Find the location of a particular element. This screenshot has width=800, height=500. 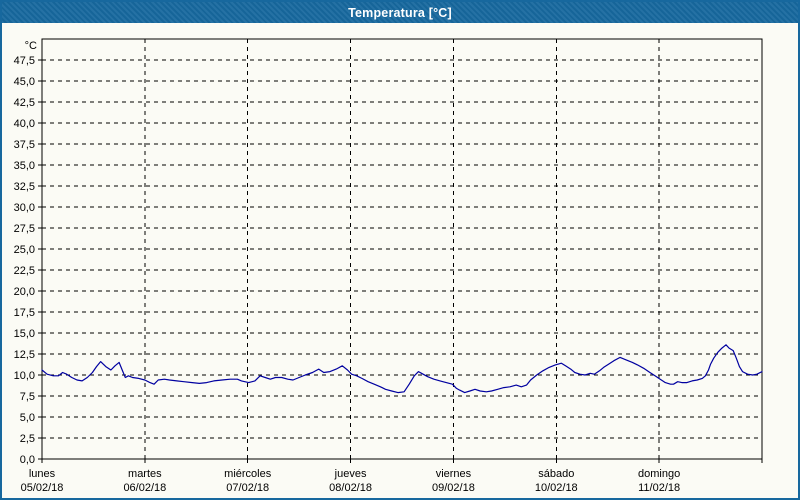

y-tick-label: 0,0 is located at coordinates (27, 460).